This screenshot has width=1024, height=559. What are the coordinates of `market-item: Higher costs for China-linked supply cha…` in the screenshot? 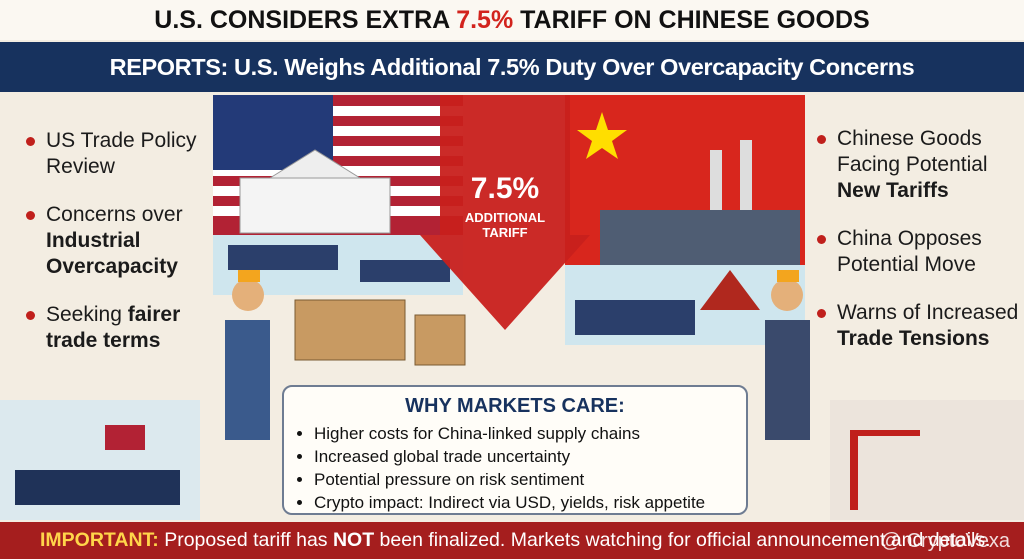 It's located at (523, 433).